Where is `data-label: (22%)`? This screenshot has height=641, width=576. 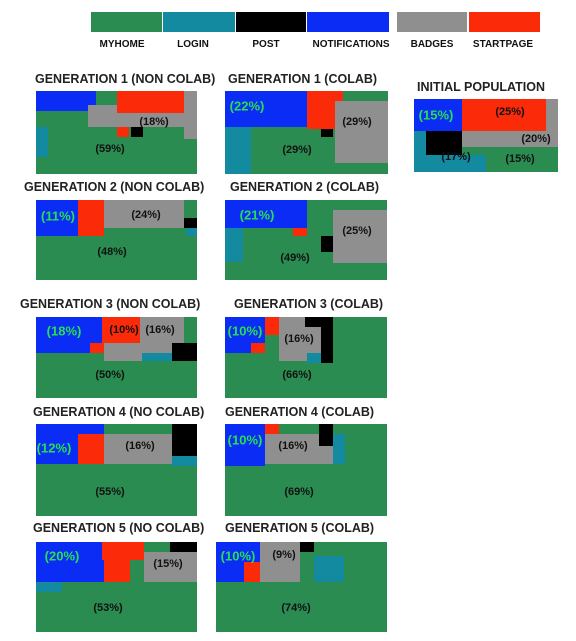 data-label: (22%) is located at coordinates (247, 106).